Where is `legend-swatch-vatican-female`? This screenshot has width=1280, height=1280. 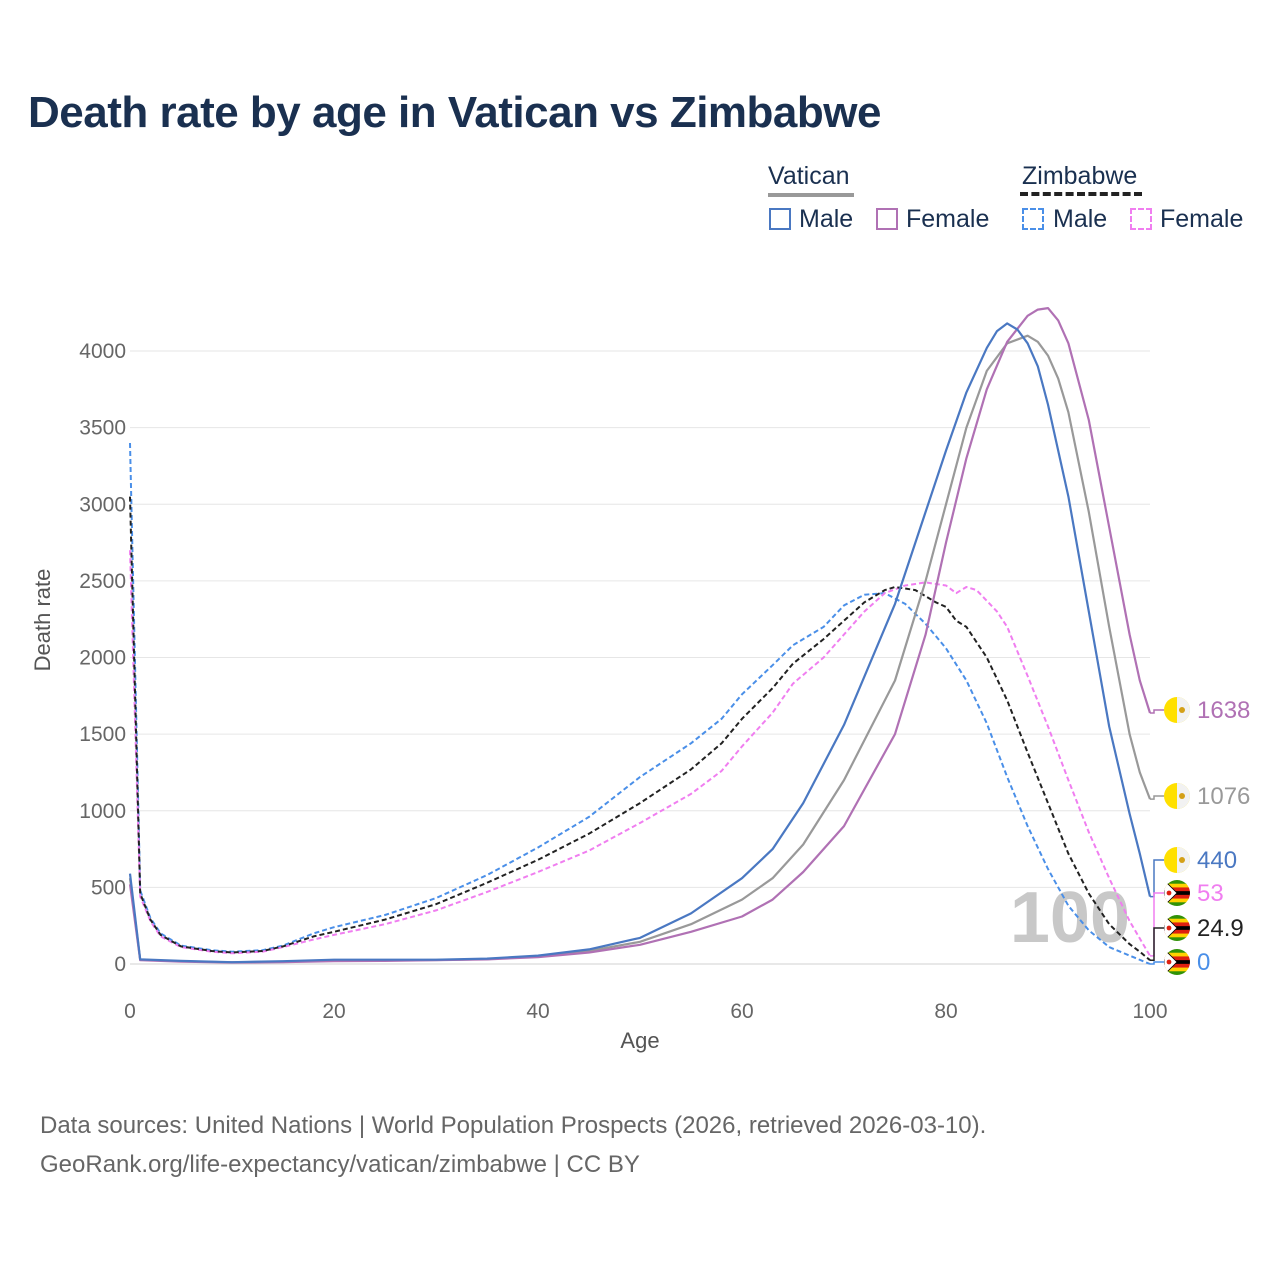
legend-swatch-vatican-female is located at coordinates (887, 219).